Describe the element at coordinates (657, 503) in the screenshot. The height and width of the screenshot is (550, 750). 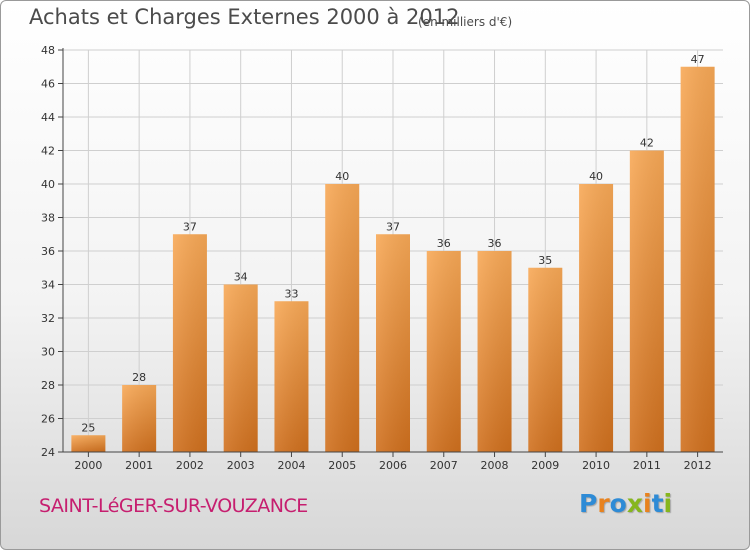
I see `logo-letter: t` at that location.